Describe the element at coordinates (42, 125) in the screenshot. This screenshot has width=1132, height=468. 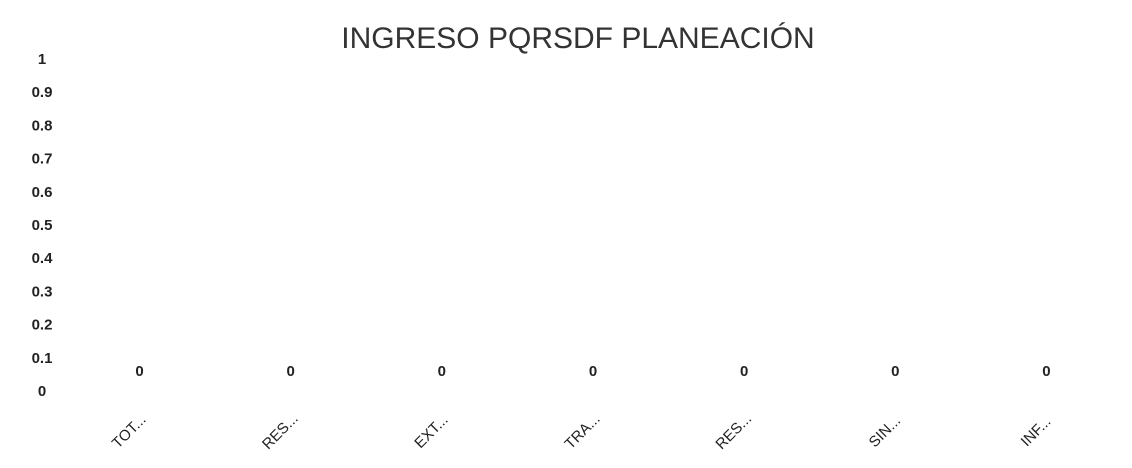
I see `y-tick-label: 0.8` at that location.